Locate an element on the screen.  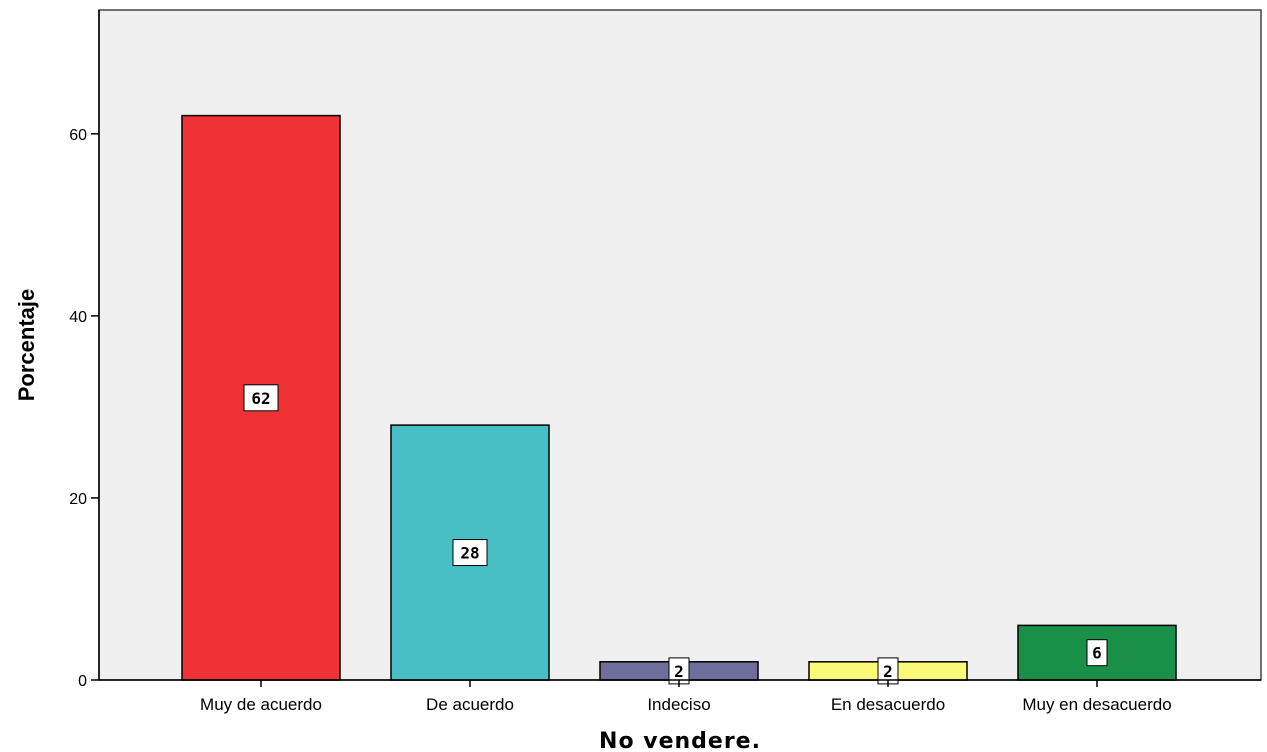
x-axis-title: No vendere. is located at coordinates (680, 740).